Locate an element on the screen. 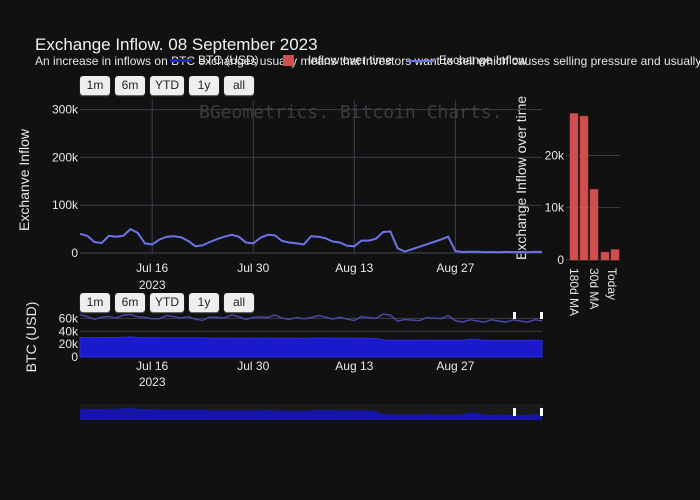  bar-y-tick-label: 10k is located at coordinates (555, 208).